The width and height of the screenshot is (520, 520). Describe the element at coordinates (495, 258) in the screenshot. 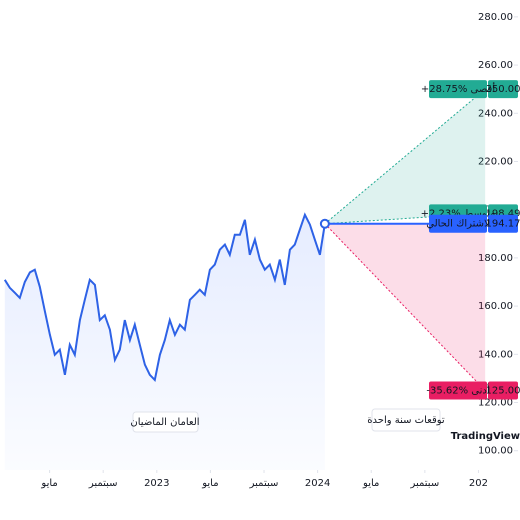

I see `y-tick-label: 180.00` at that location.